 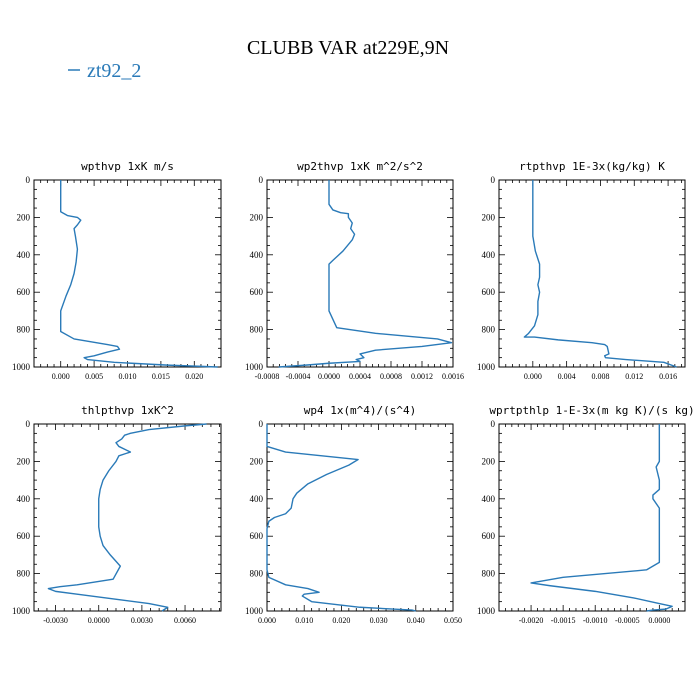 I want to click on x-tick-label: 0.005, so click(x=94, y=376).